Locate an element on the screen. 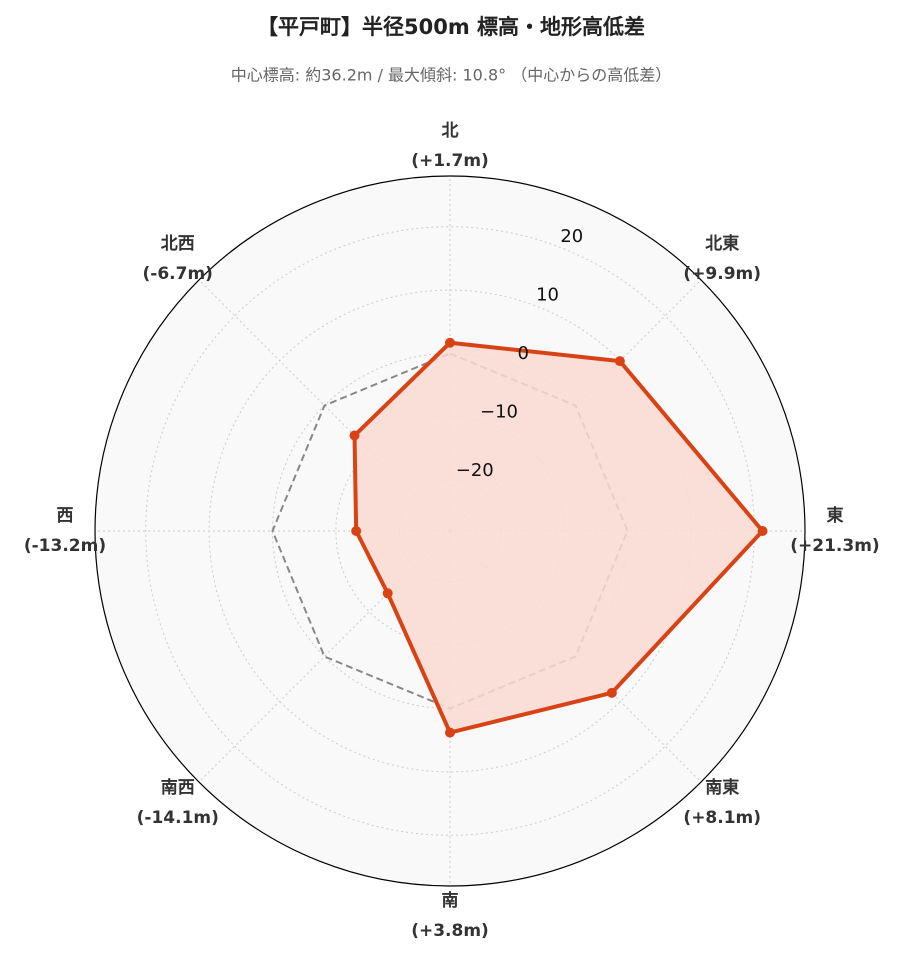 The width and height of the screenshot is (903, 962). chart-title: 【平戸町】半径500m 標高・地形高低差 is located at coordinates (451, 27).